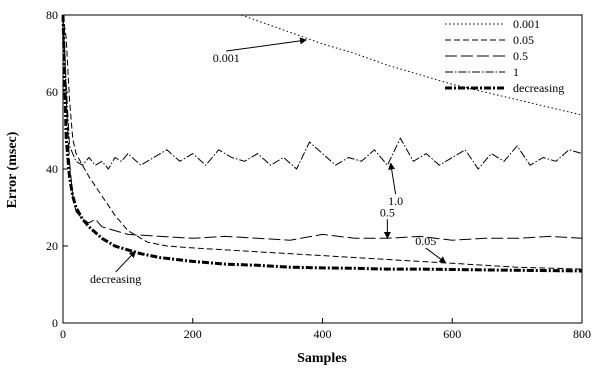 The width and height of the screenshot is (600, 369). I want to click on x-tick-label: 200, so click(193, 334).